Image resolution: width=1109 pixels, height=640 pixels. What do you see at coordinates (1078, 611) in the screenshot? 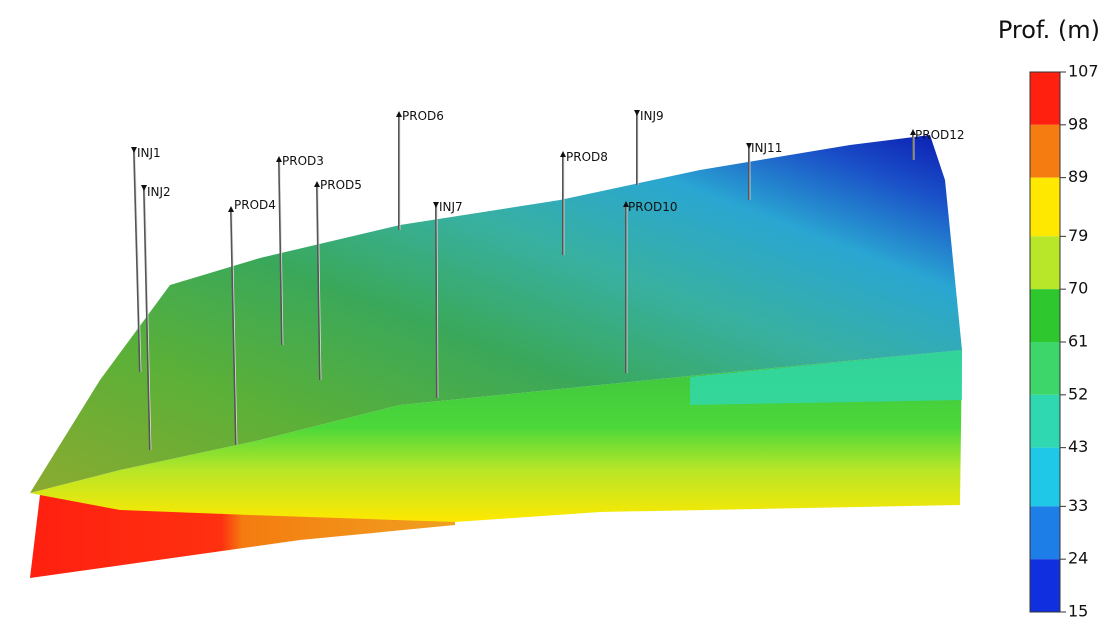
I see `tick-label: 15` at bounding box center [1078, 611].